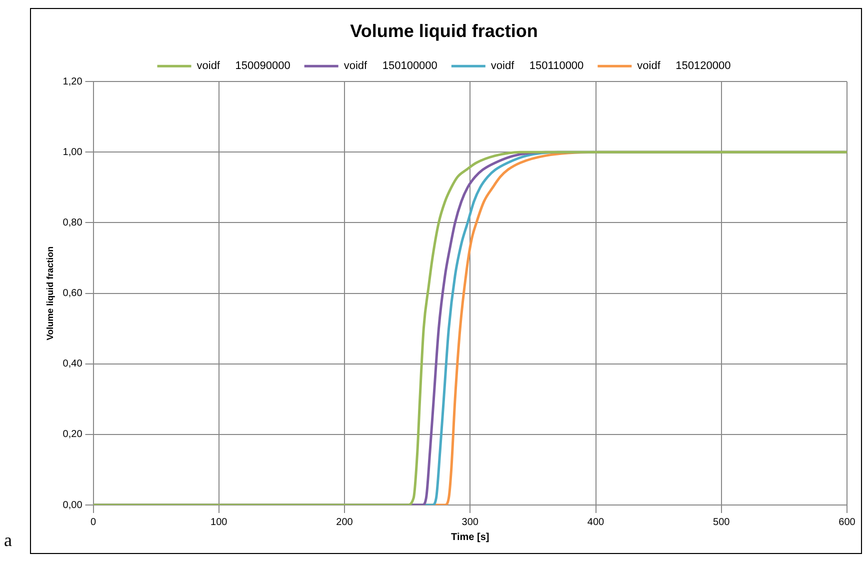  Describe the element at coordinates (470, 522) in the screenshot. I see `x-tick-label: 300` at that location.